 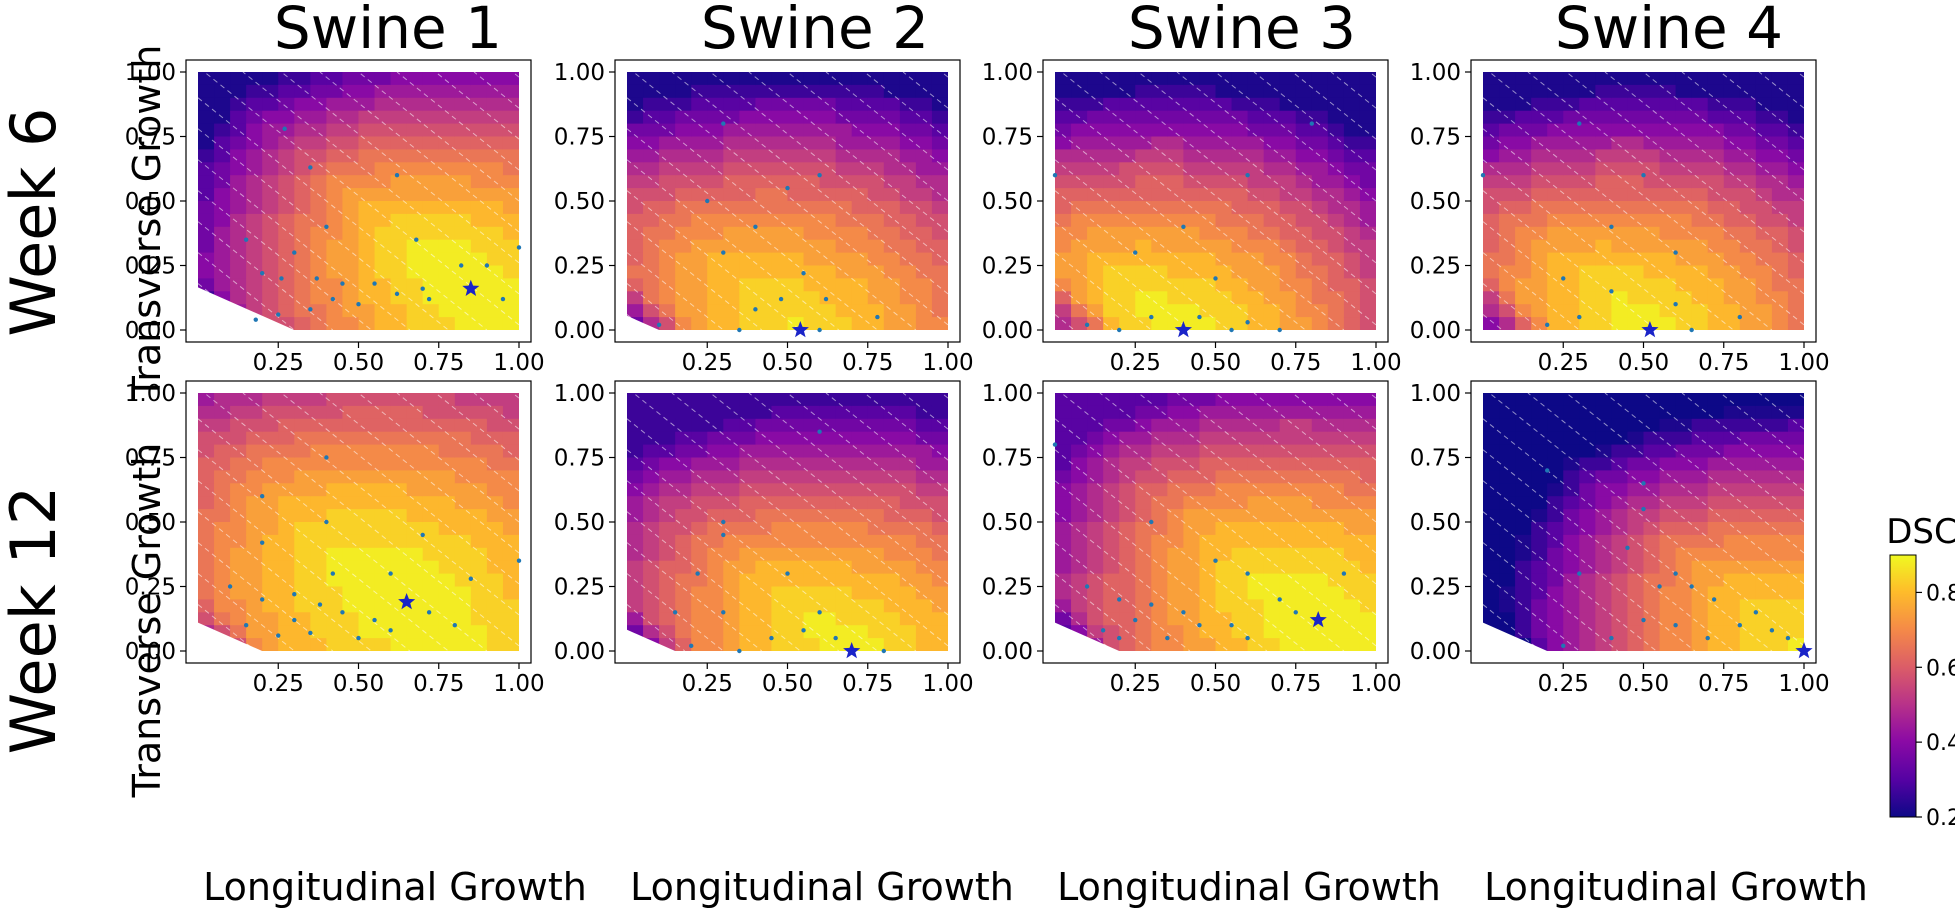 I want to click on x-tick-label: 0.25, so click(x=1563, y=684).